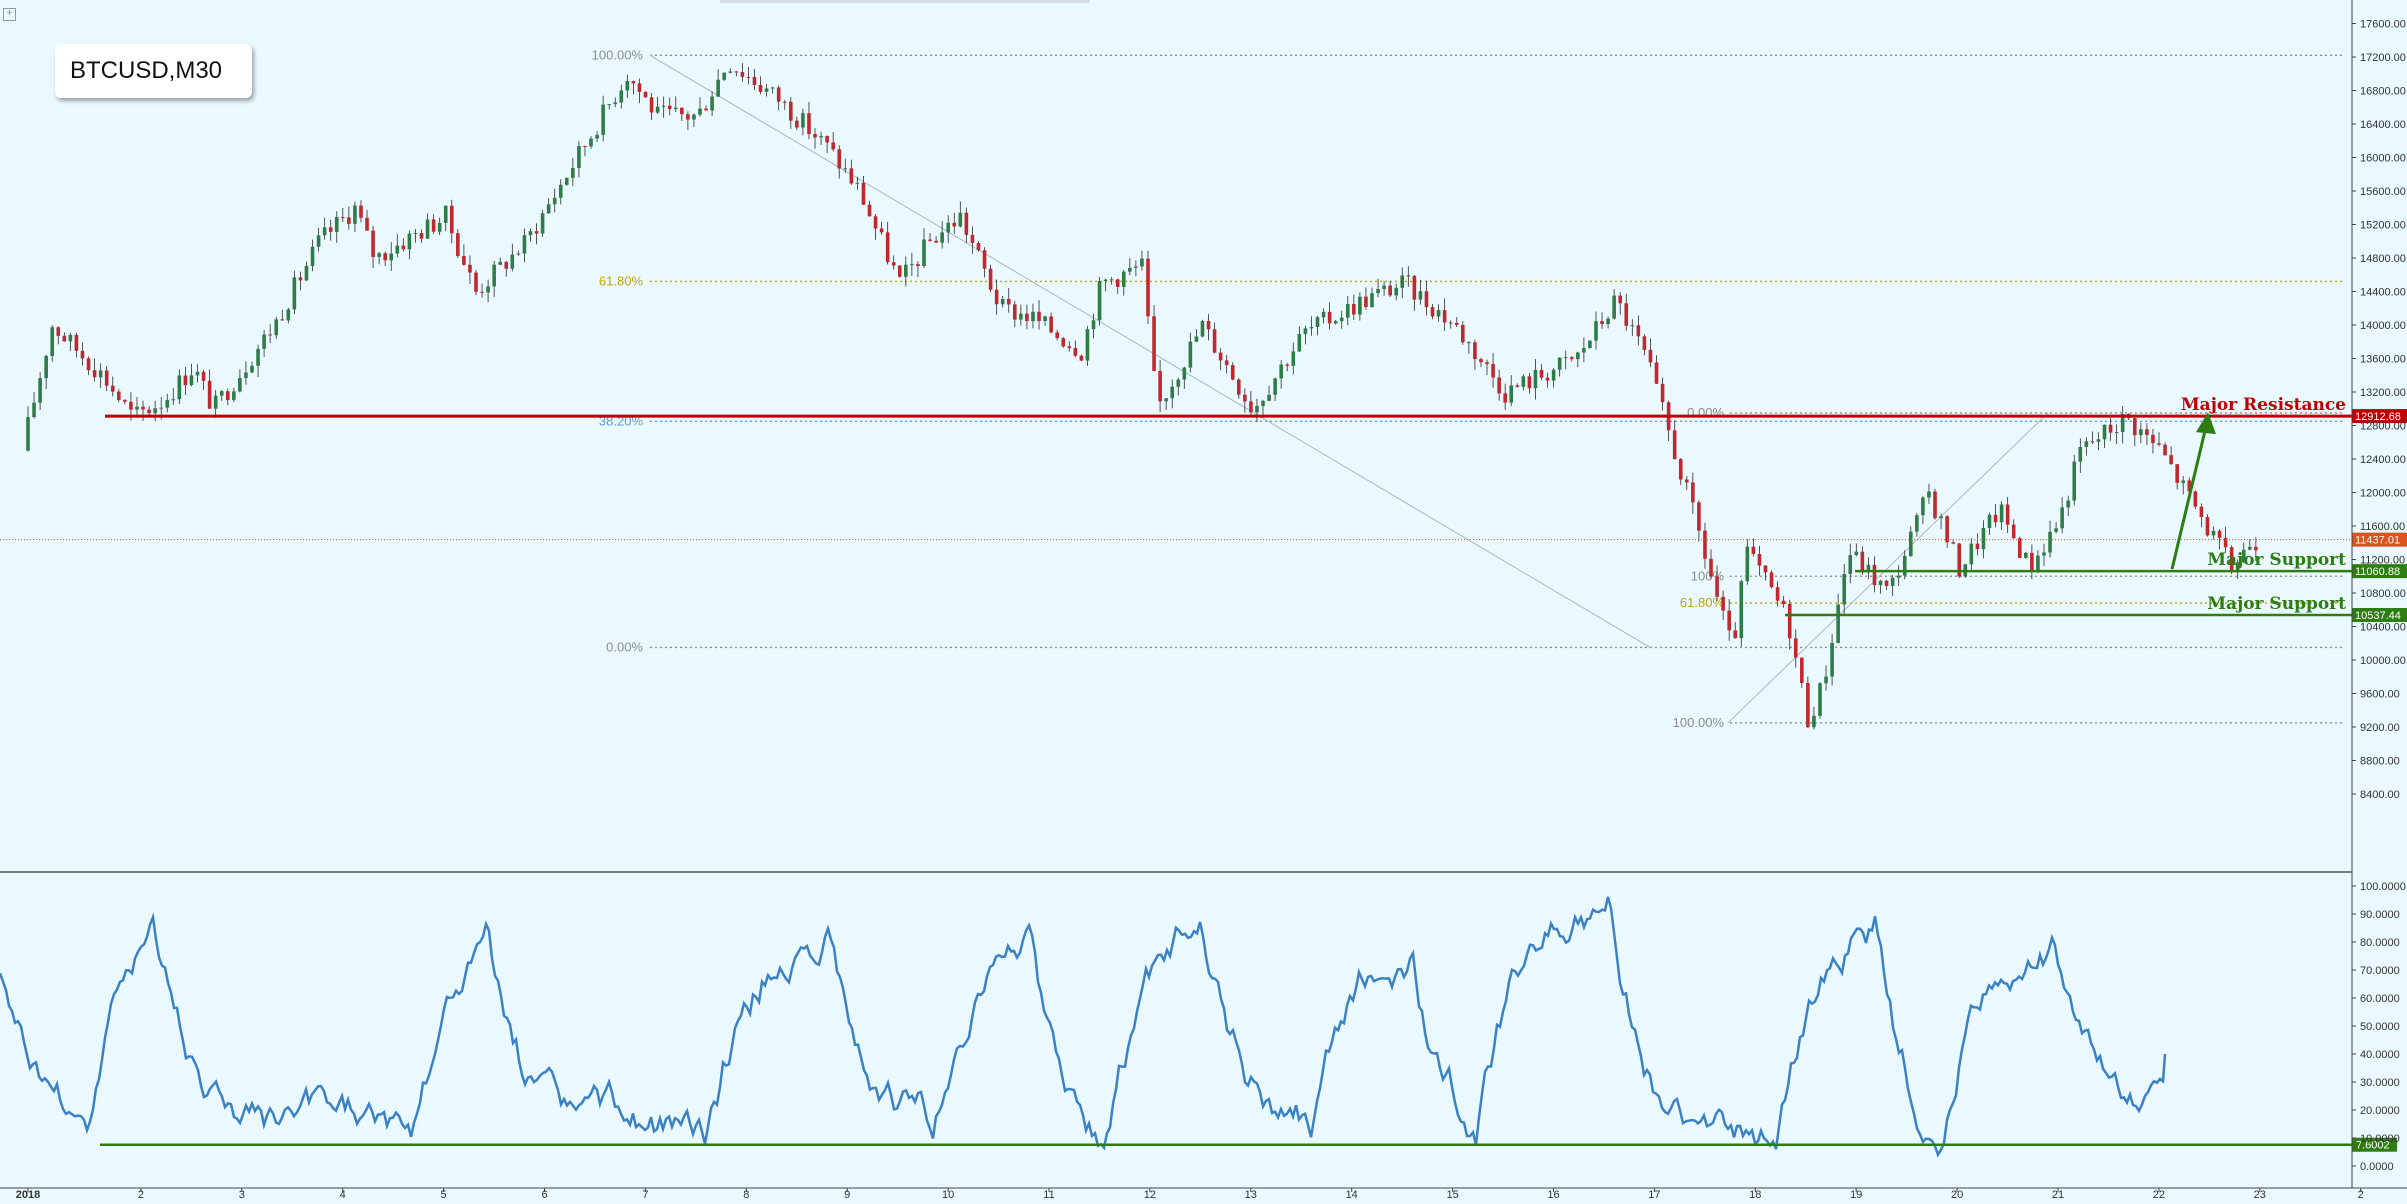 This screenshot has height=1204, width=2407. Describe the element at coordinates (2380, 1055) in the screenshot. I see `osc-tick-label: 40.0000` at that location.